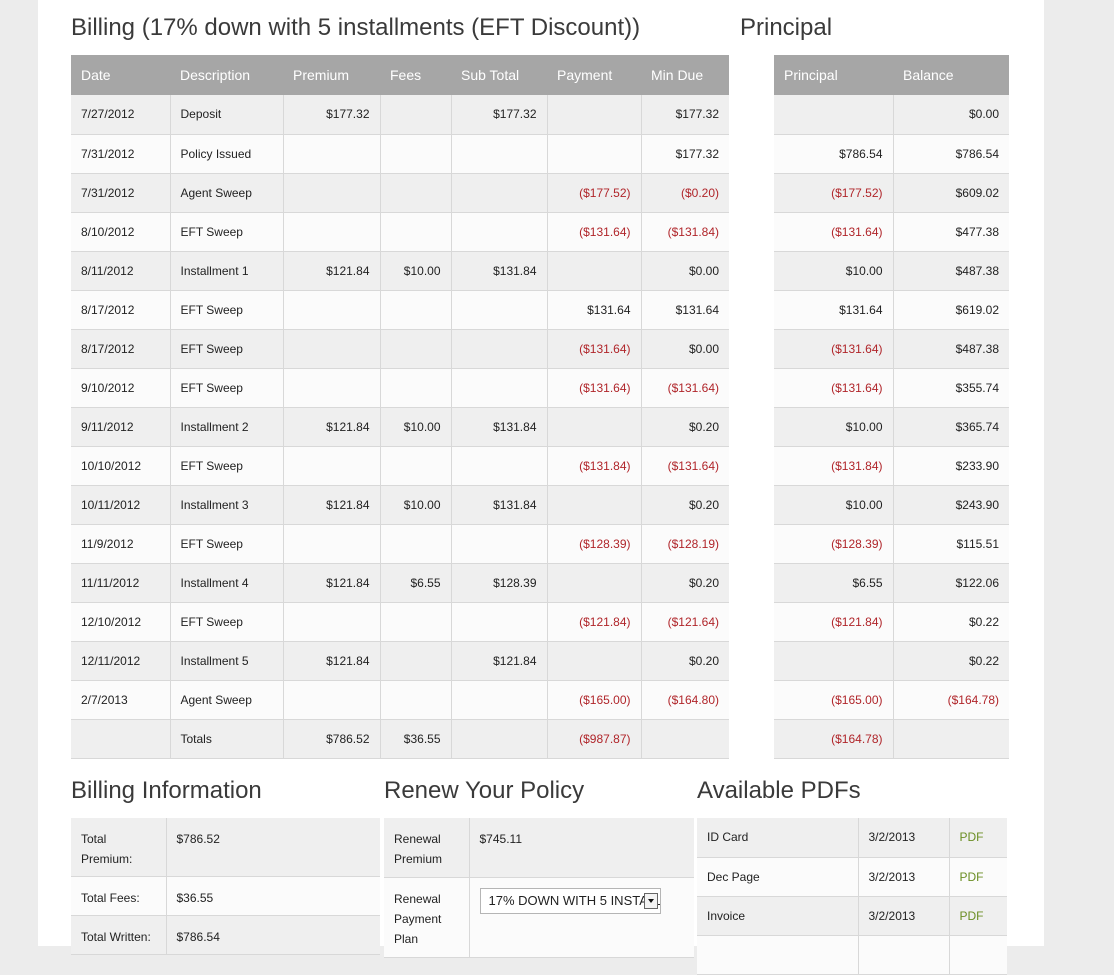 This screenshot has height=975, width=1114. Describe the element at coordinates (227, 622) in the screenshot. I see `billing-cell: EFT Sweep` at that location.